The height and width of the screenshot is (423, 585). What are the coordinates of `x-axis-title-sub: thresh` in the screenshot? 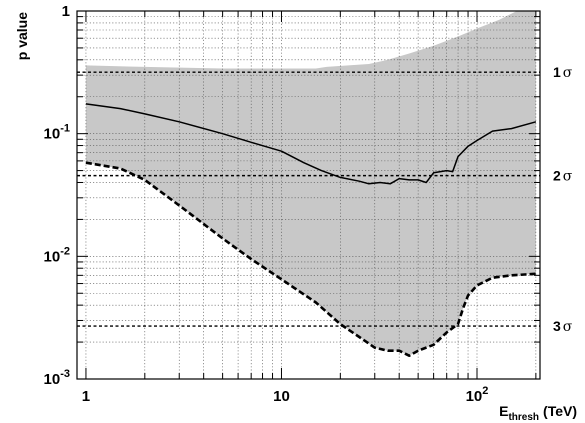 It's located at (523, 417).